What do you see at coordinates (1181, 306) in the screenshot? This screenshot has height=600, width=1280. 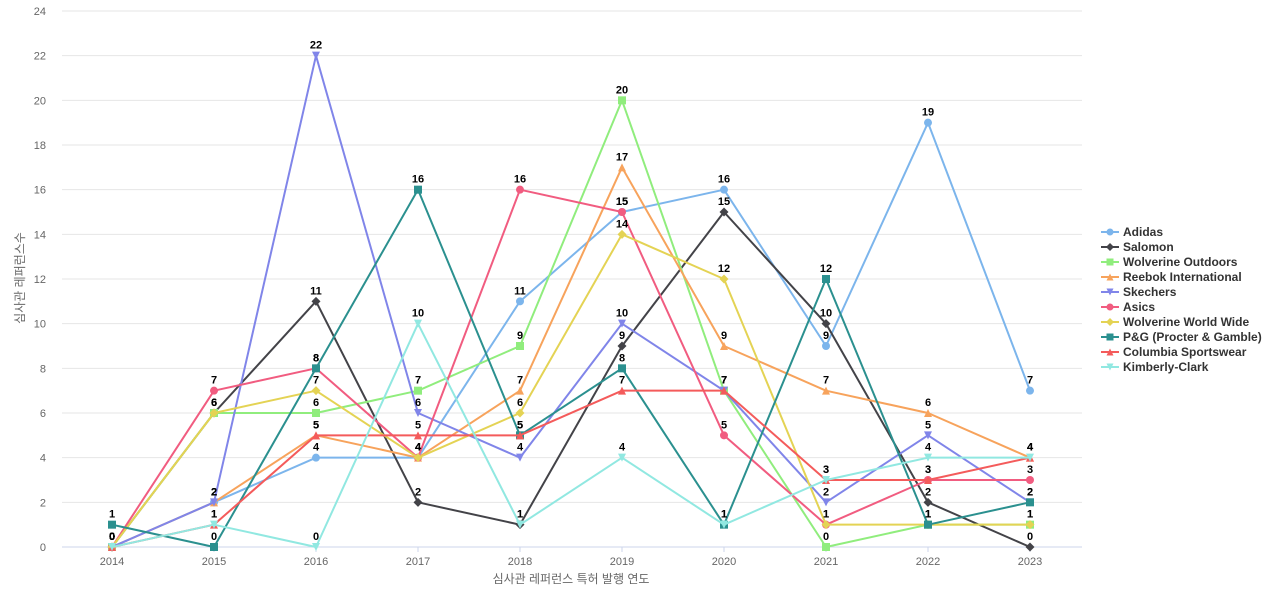 I see `legend-item: Asics` at bounding box center [1181, 306].